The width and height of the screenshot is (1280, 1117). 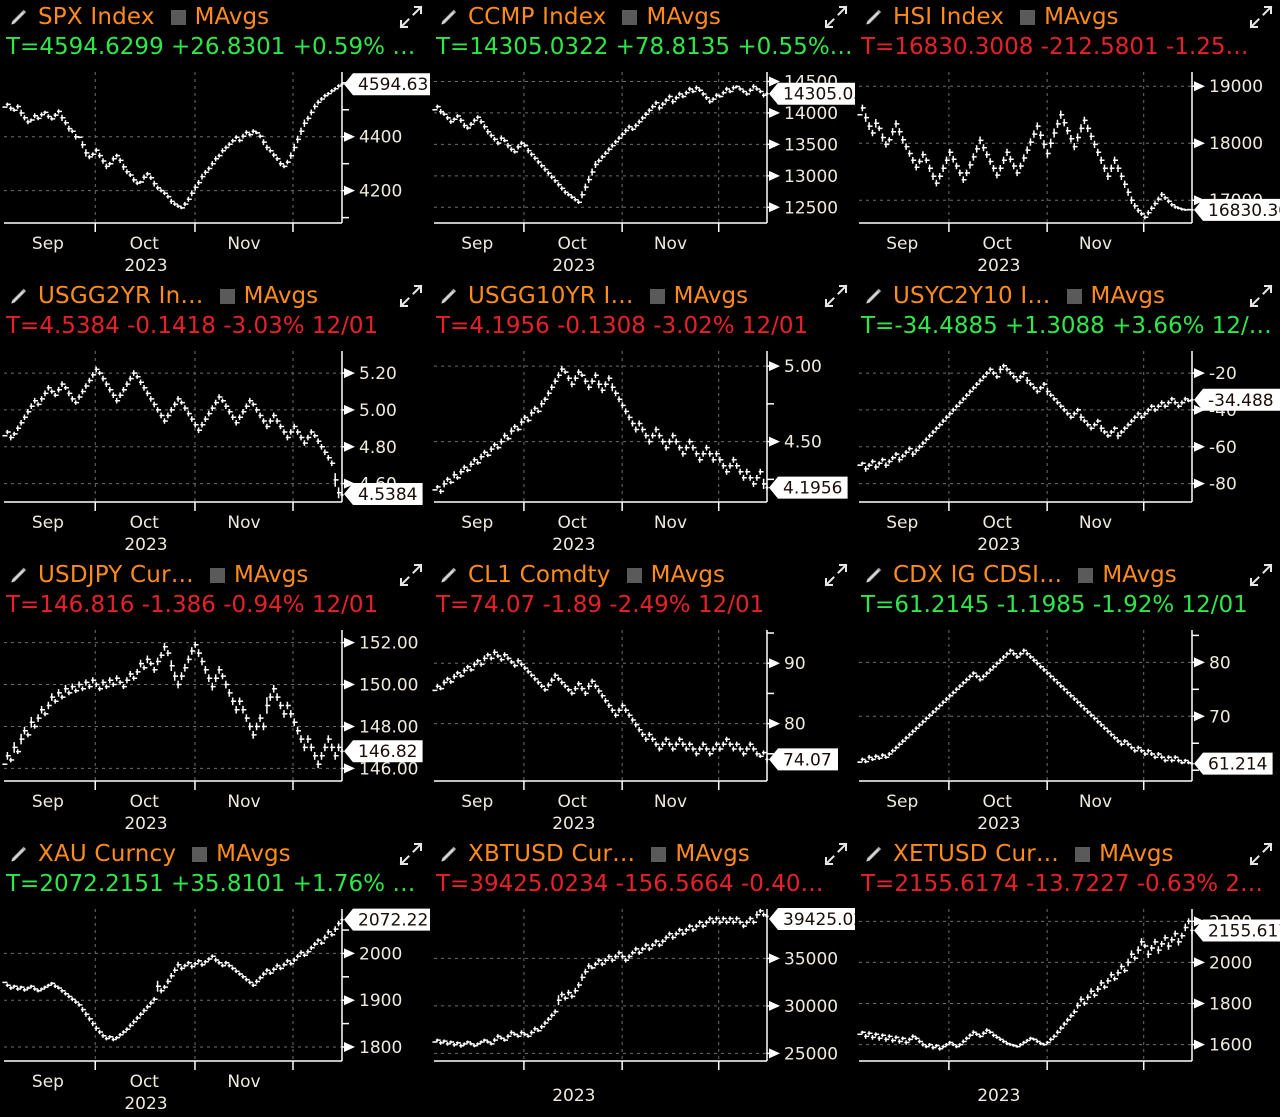 What do you see at coordinates (380, 1001) in the screenshot?
I see `svg-text: 1900` at bounding box center [380, 1001].